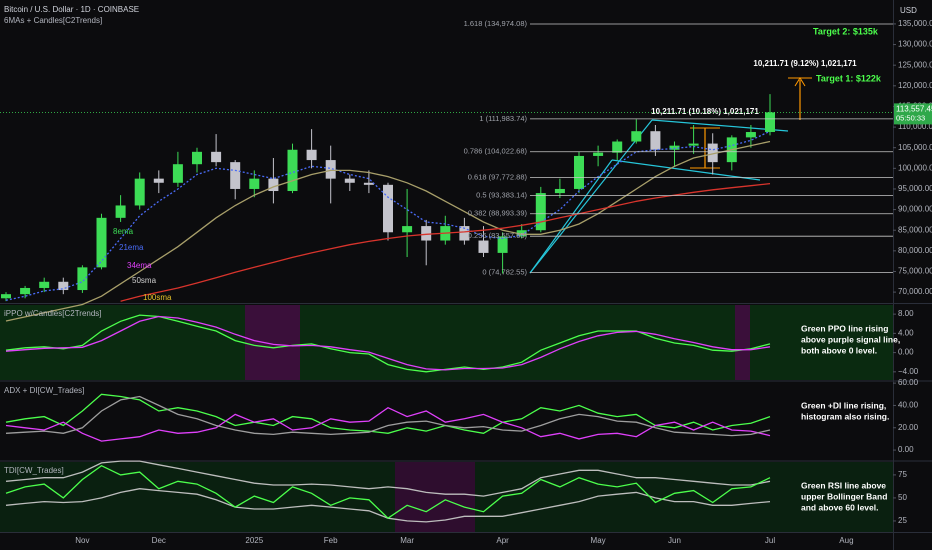  Describe the element at coordinates (144, 280) in the screenshot. I see `ma-label: 50sma` at that location.